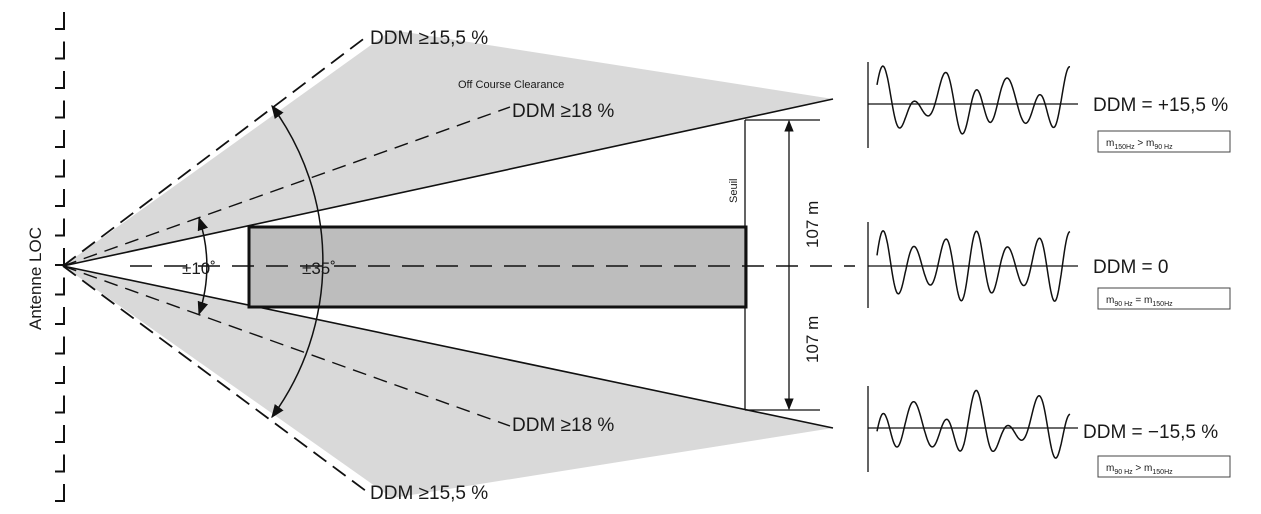 This screenshot has height=514, width=1261. Describe the element at coordinates (429, 493) in the screenshot. I see `lower-outer-ddm-label: DDM ≥15,5 %` at that location.